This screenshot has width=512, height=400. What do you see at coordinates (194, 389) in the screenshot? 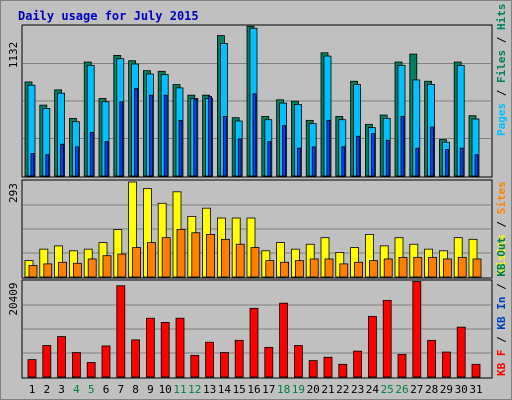
I see `day-label-12: 12` at bounding box center [194, 389].